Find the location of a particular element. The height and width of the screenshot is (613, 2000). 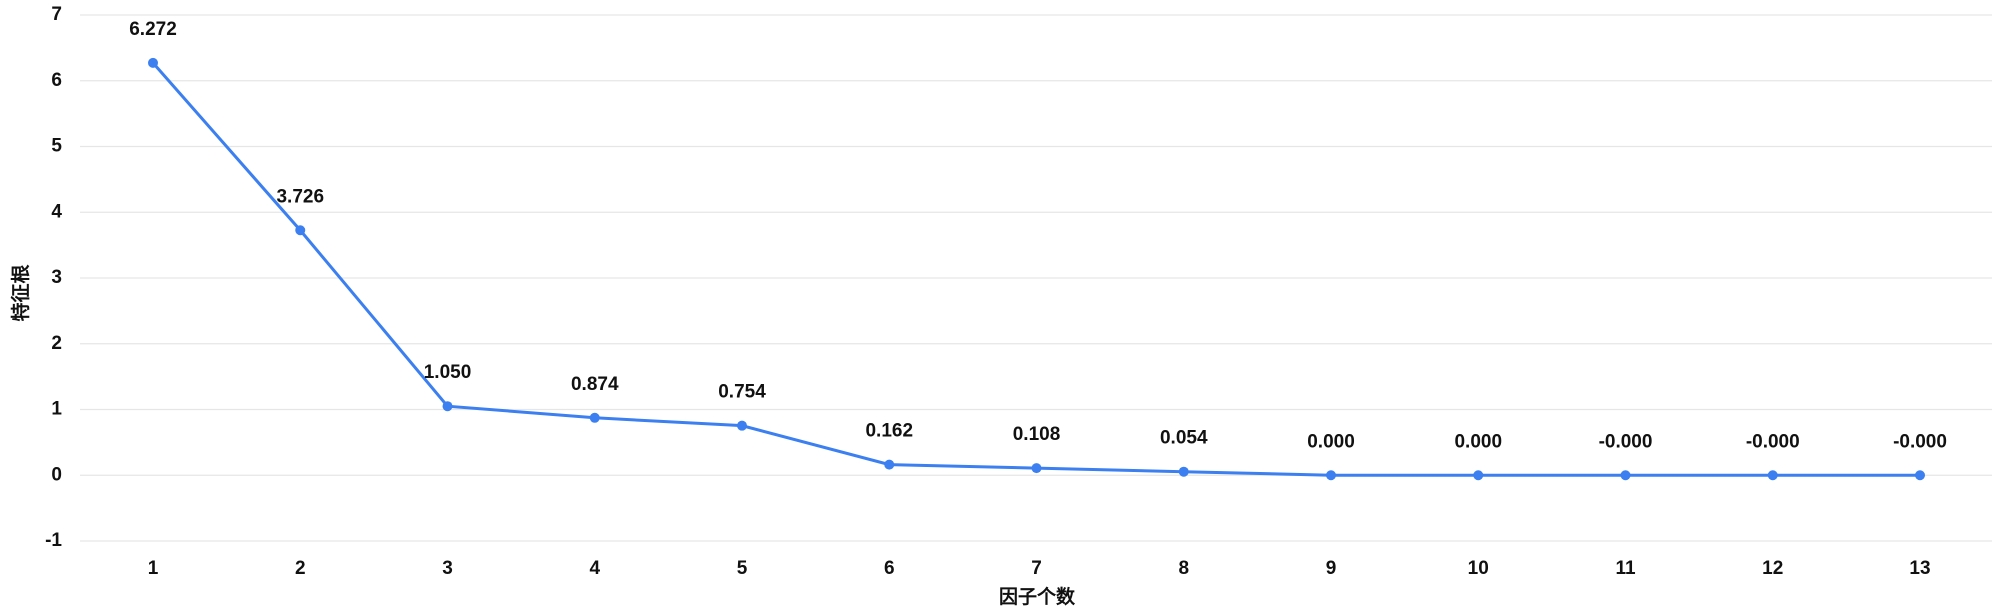

x-tick-label: 2 is located at coordinates (300, 568).